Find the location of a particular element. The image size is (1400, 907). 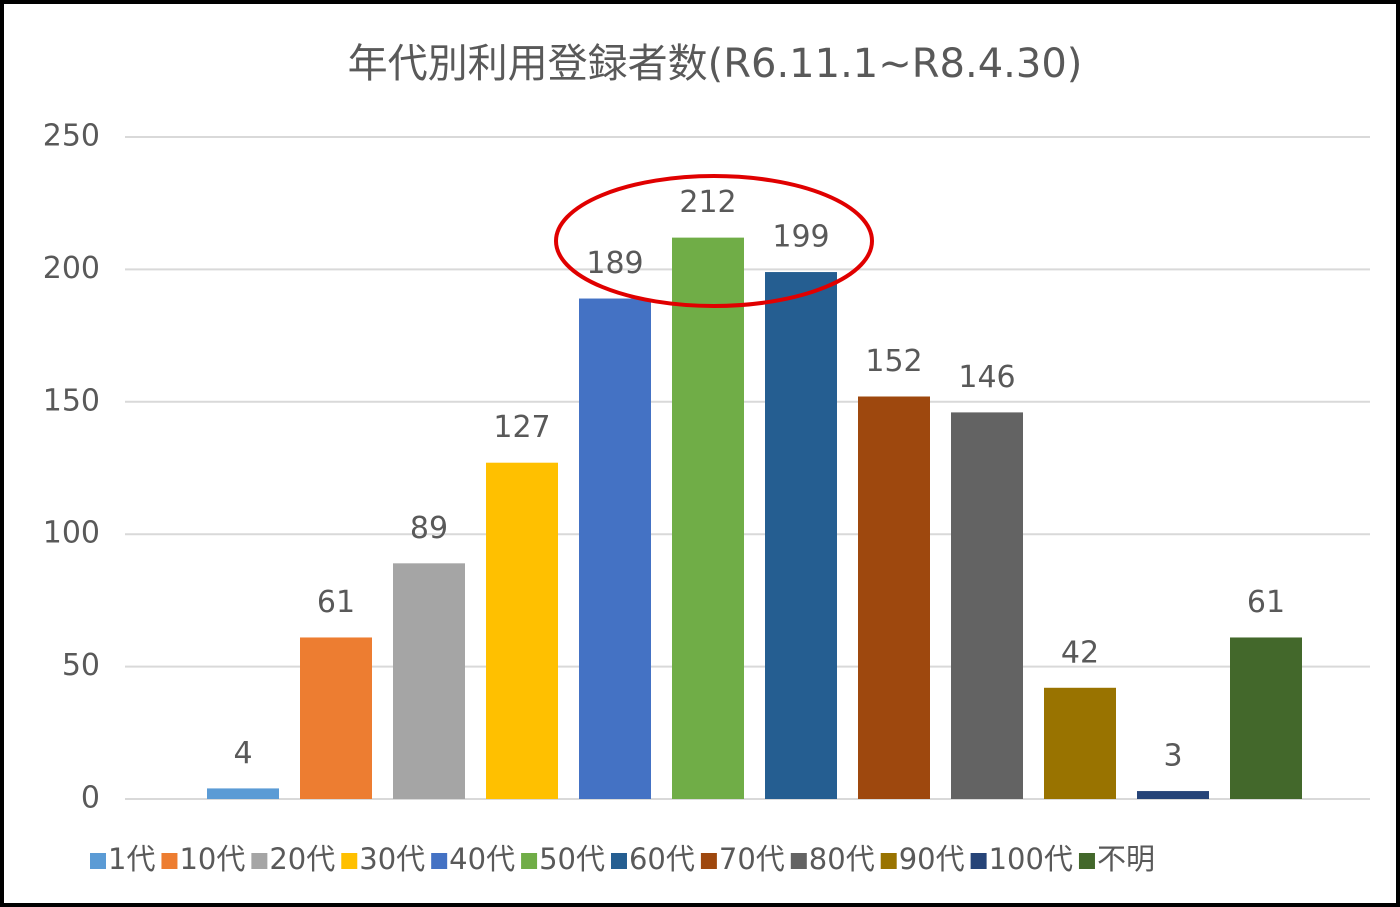

y-tick-label: 0 is located at coordinates (90, 798).